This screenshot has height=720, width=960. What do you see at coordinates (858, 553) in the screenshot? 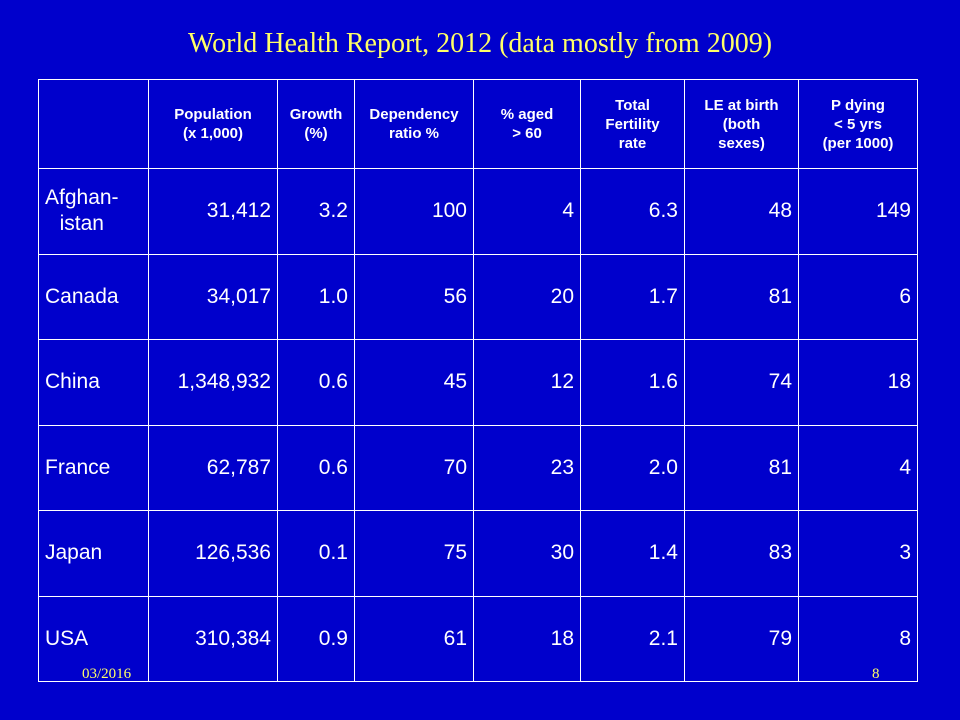
I see `p-dying-cell: 3` at bounding box center [858, 553].